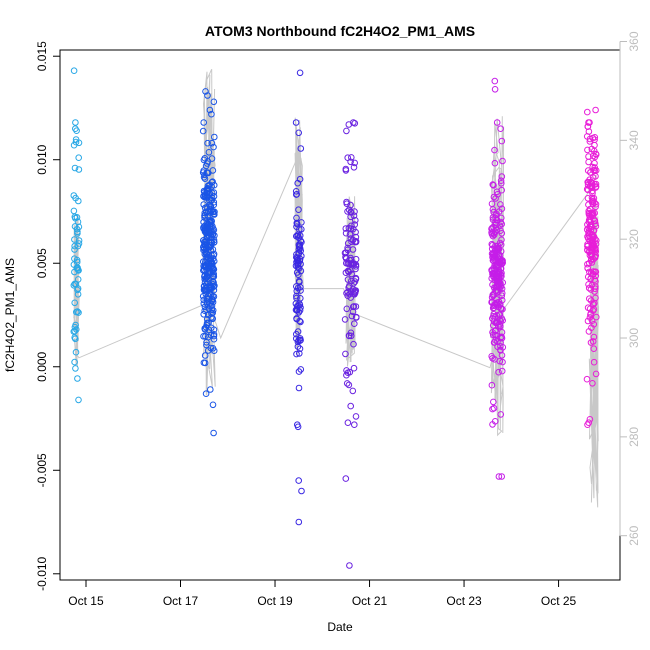 Image resolution: width=650 pixels, height=650 pixels. I want to click on y-right-tick-label: 260, so click(634, 535).